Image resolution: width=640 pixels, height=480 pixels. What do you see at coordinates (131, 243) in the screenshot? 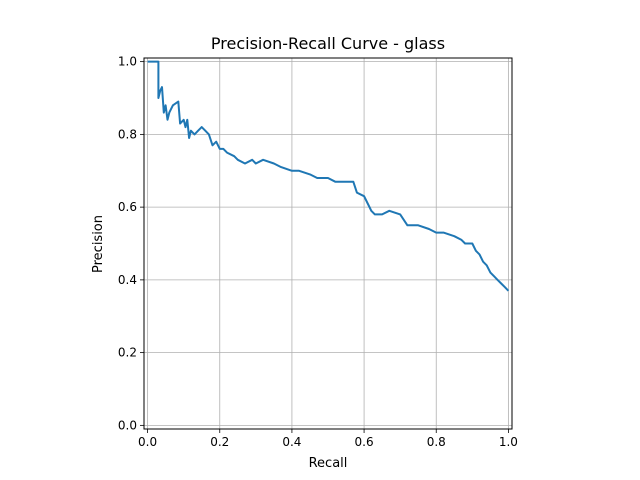
I see `y-axis-ticks: 0.0 0.2 0.4 0.6 0.8 1.0` at bounding box center [131, 243].